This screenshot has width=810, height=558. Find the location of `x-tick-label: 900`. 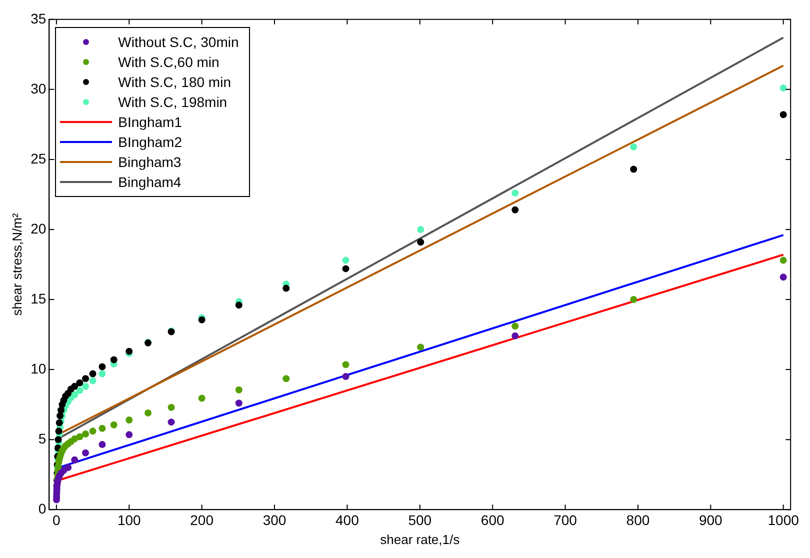

x-tick-label: 900 is located at coordinates (710, 520).